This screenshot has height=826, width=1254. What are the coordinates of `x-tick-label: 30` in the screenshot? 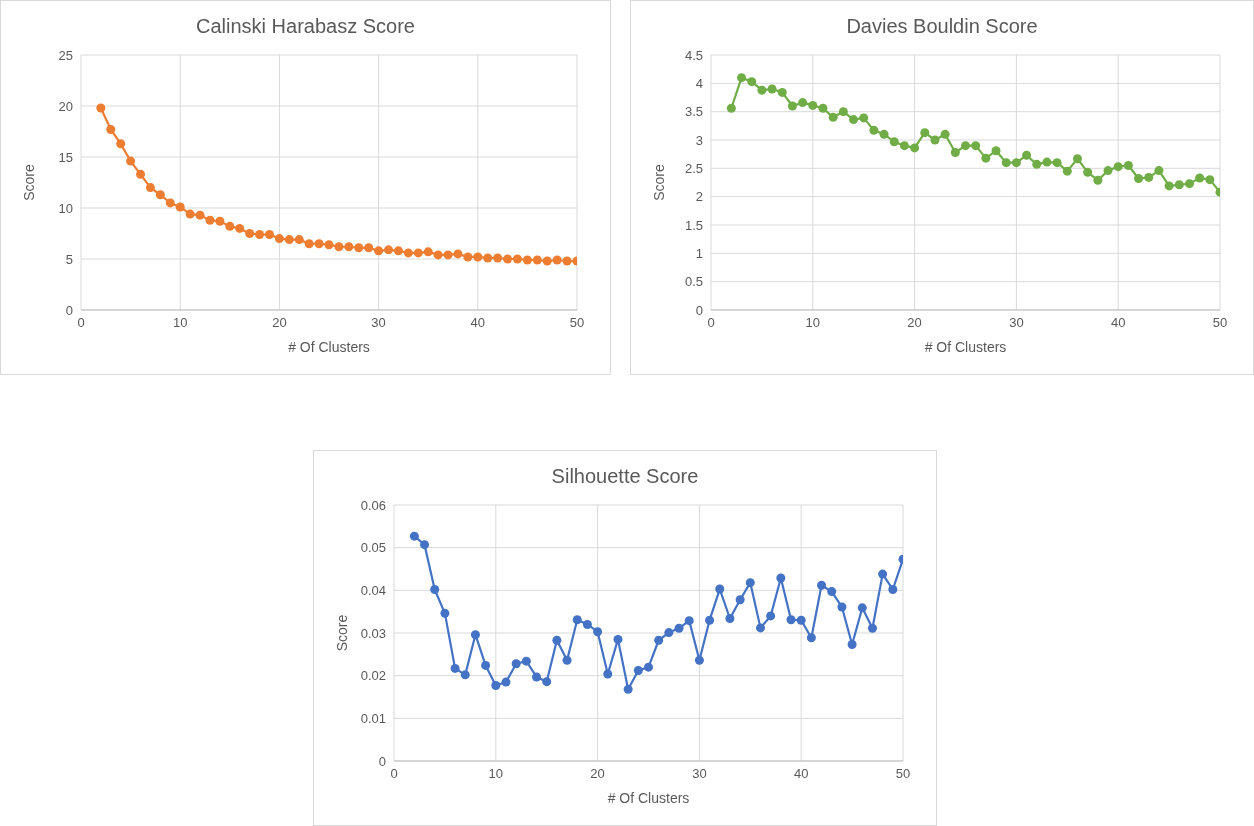 It's located at (378, 323).